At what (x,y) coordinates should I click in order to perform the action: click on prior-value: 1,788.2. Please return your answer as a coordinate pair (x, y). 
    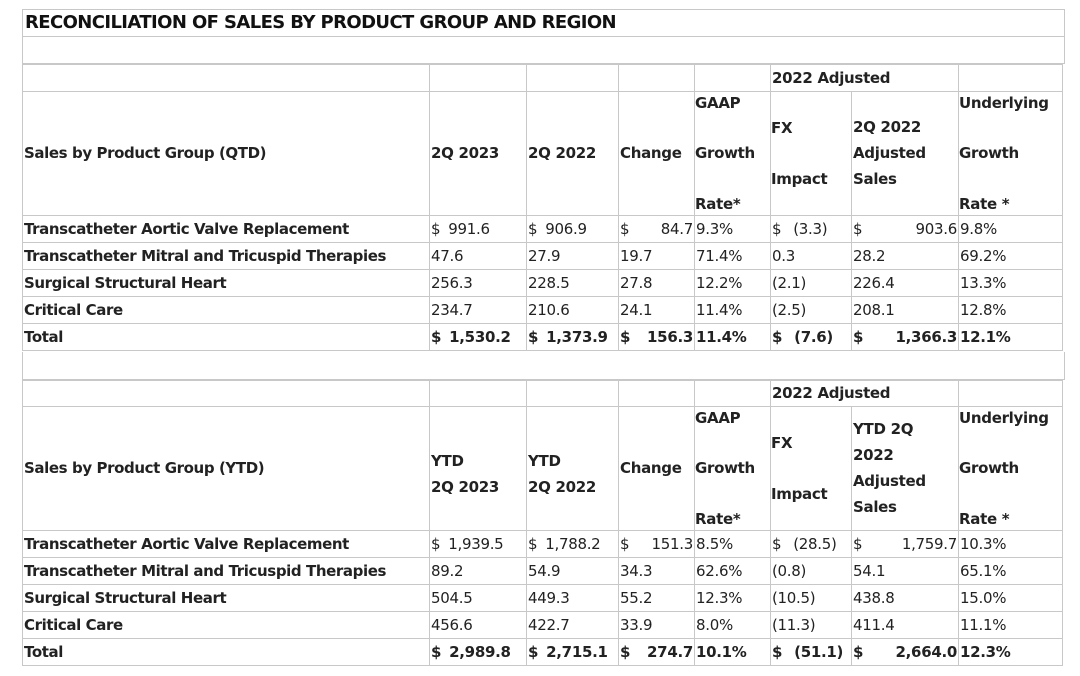
    Looking at the image, I should click on (573, 543).